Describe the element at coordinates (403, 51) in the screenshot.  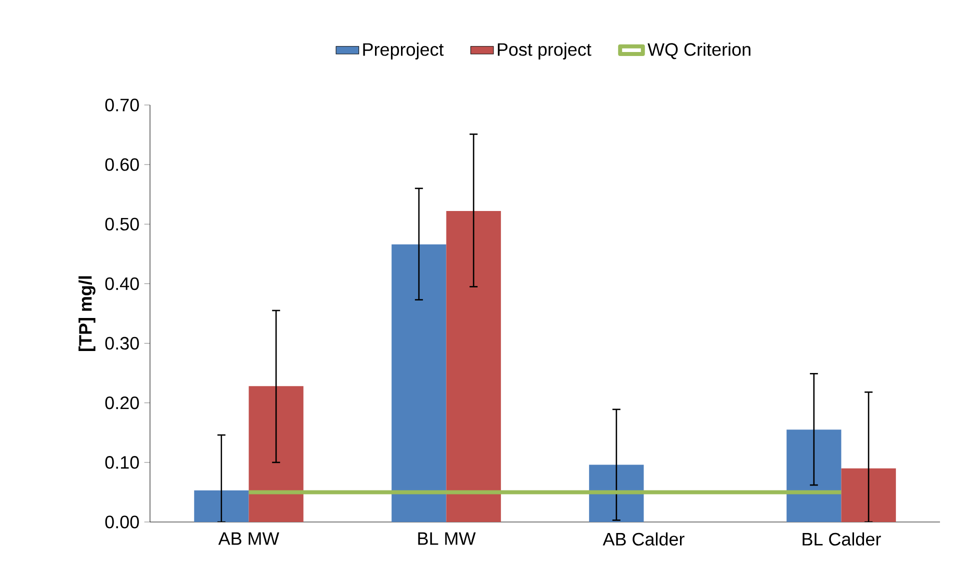
I see `legend-label: Preproject` at that location.